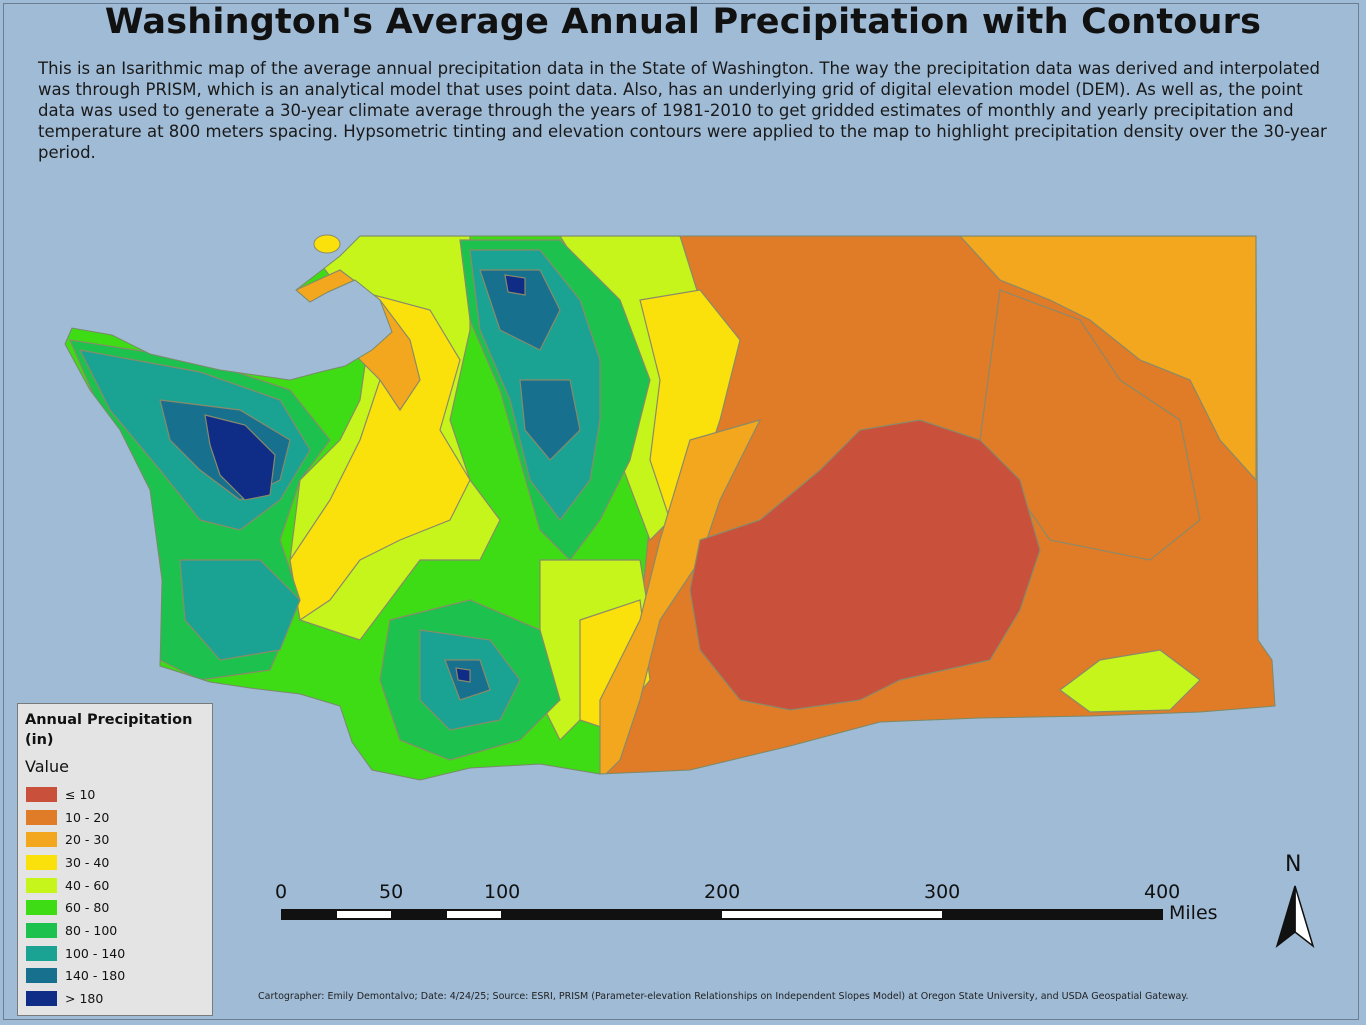 The image size is (1366, 1025). I want to click on scale-bar, so click(722, 914).